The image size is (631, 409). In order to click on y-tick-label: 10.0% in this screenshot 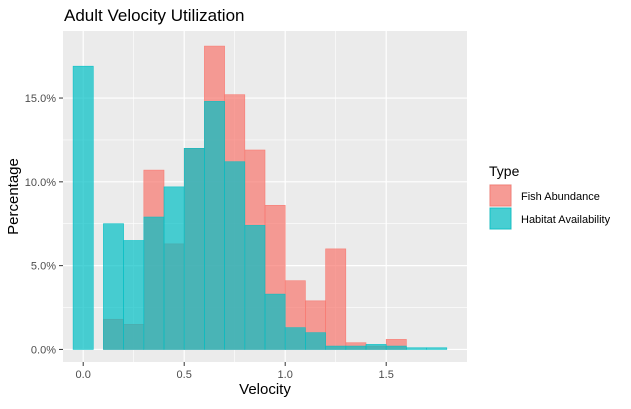, I will do `click(40, 183)`.